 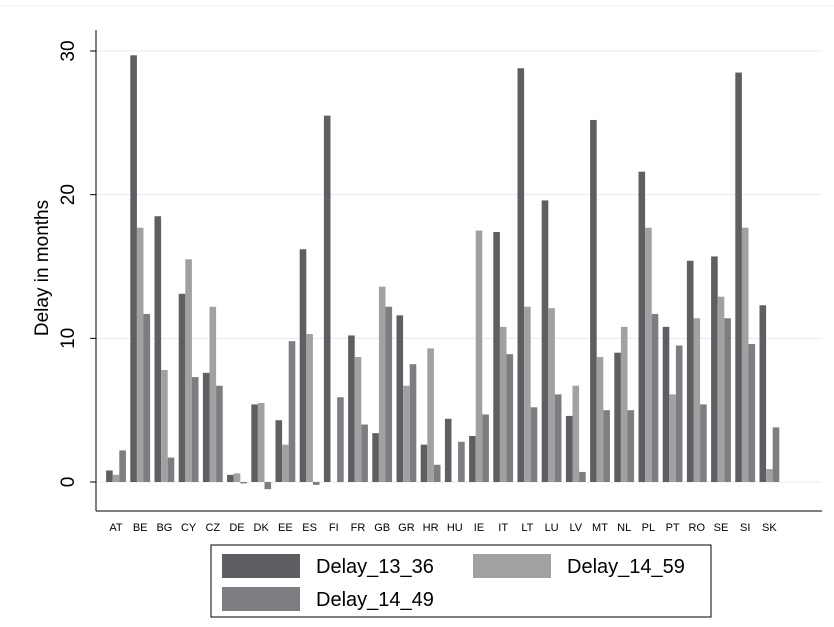 What do you see at coordinates (164, 528) in the screenshot?
I see `x-tick-label: BG` at bounding box center [164, 528].